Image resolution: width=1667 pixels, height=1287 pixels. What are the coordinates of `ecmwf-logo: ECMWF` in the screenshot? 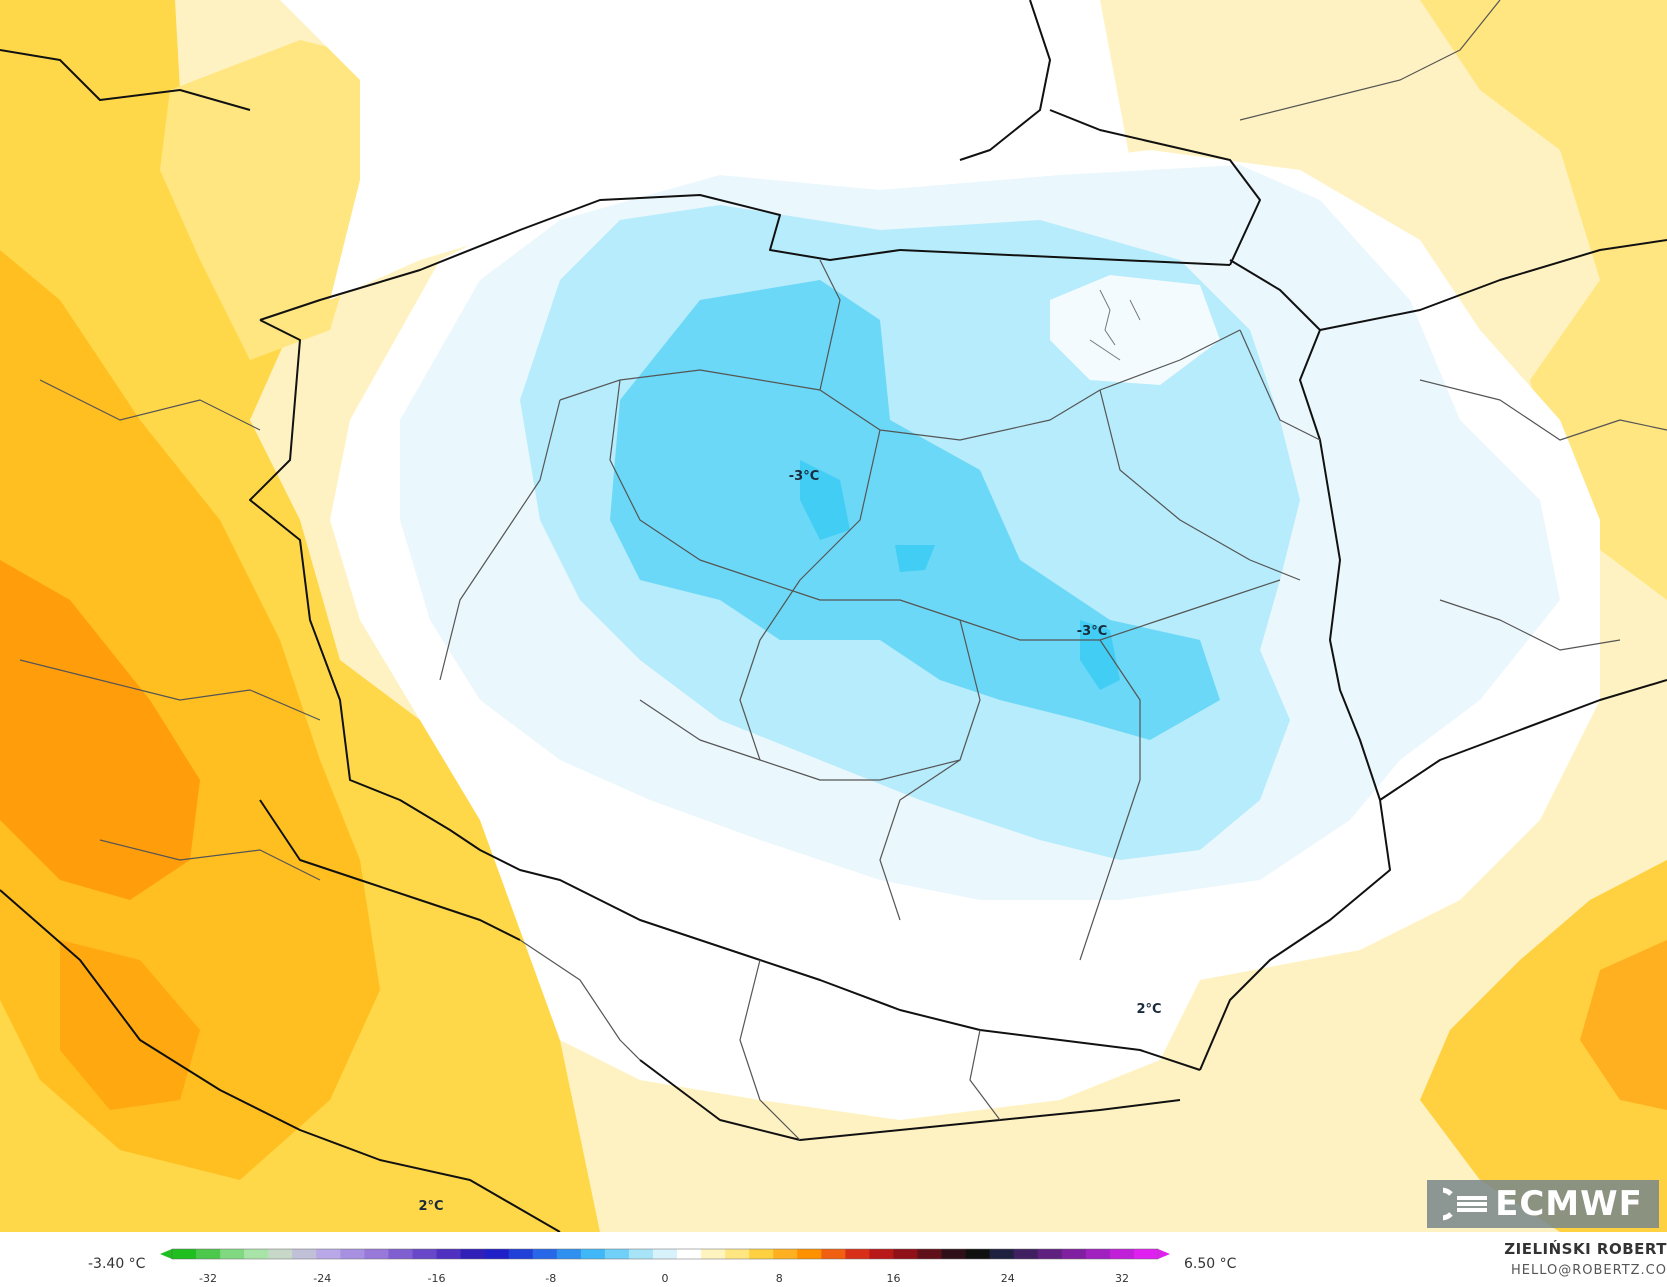 It's located at (1543, 1204).